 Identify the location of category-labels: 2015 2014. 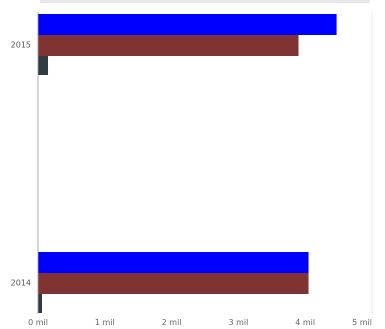
(21, 164).